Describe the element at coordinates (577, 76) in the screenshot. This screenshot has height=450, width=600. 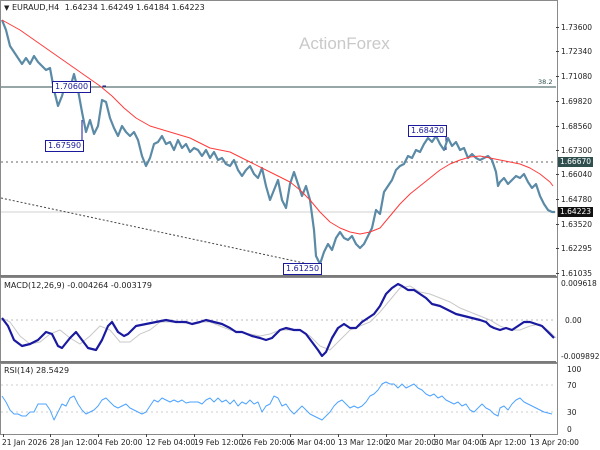
I see `price-tick: 1.71080` at that location.